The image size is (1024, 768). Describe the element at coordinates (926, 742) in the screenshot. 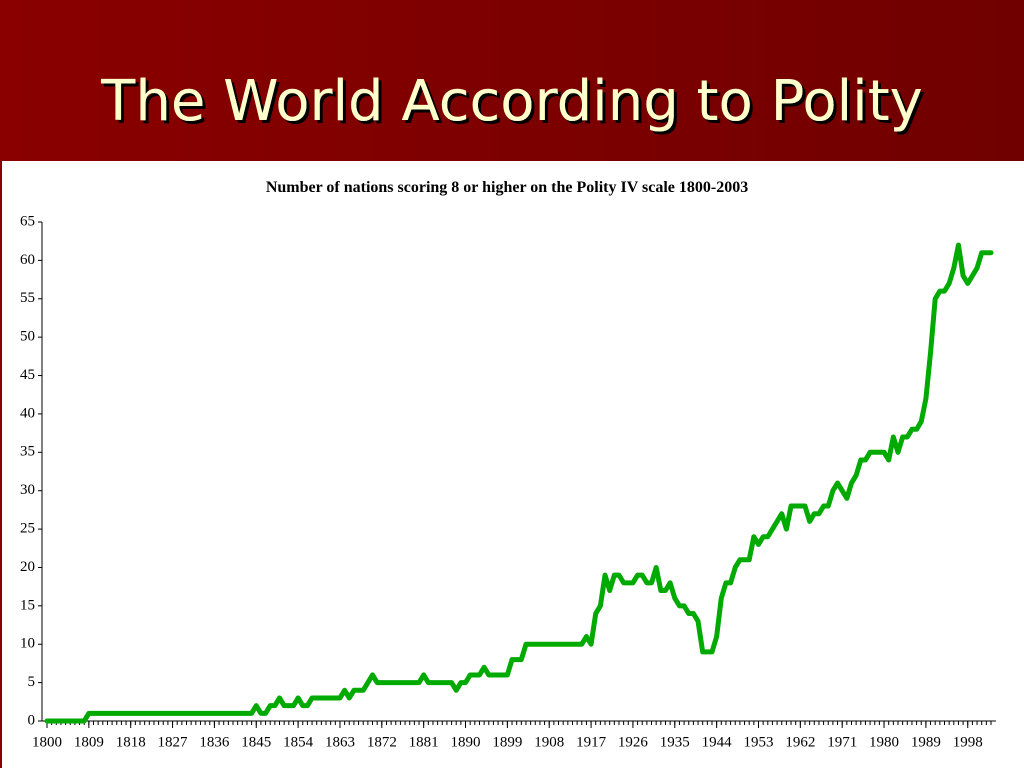

I see `x-tick-label: 1989` at that location.